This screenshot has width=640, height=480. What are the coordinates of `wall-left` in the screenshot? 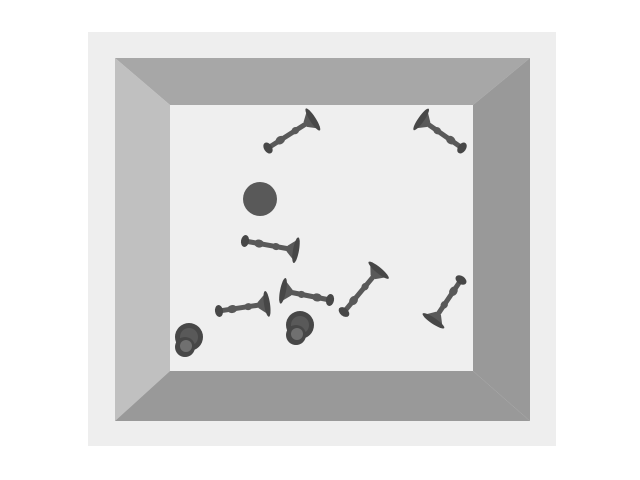 It's located at (142, 239).